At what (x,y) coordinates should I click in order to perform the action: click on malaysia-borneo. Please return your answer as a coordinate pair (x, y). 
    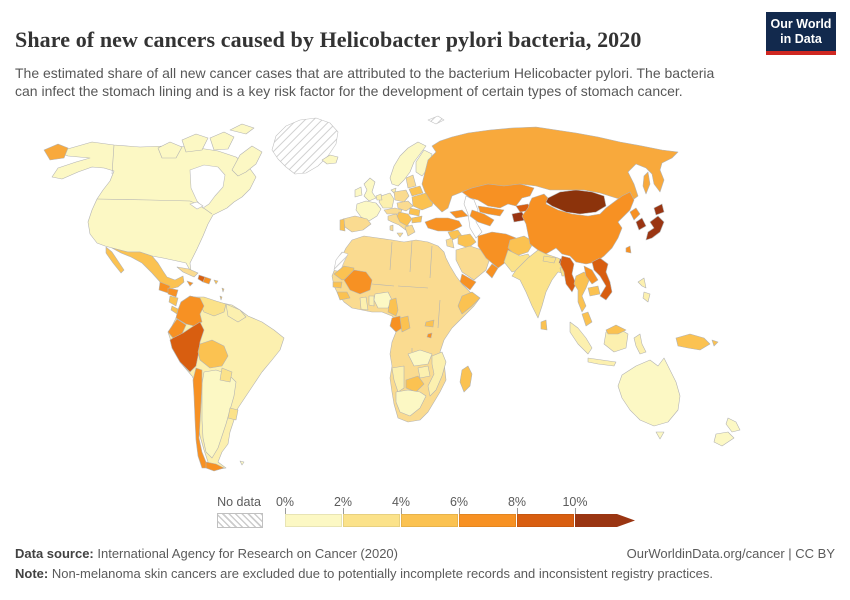
    Looking at the image, I should click on (616, 329).